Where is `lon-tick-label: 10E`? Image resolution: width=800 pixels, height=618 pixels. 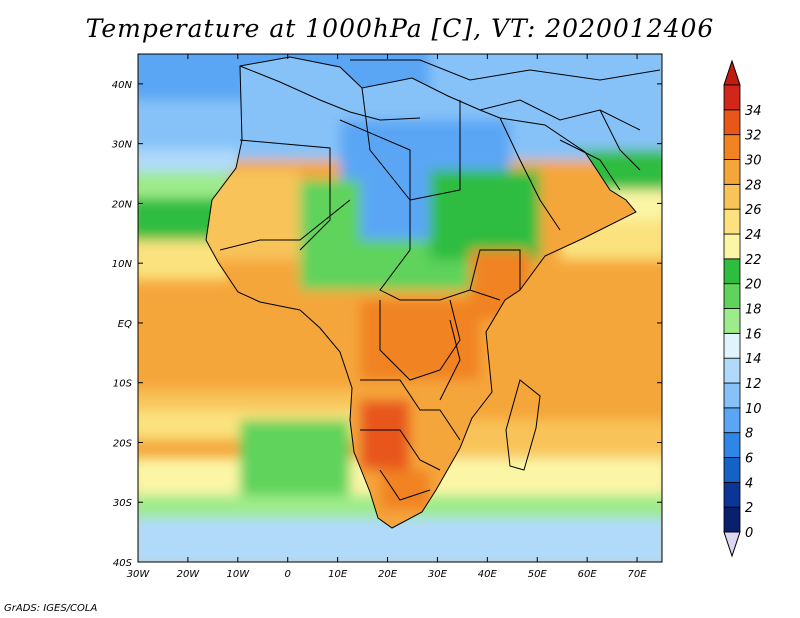 lon-tick-label: 10E is located at coordinates (338, 574).